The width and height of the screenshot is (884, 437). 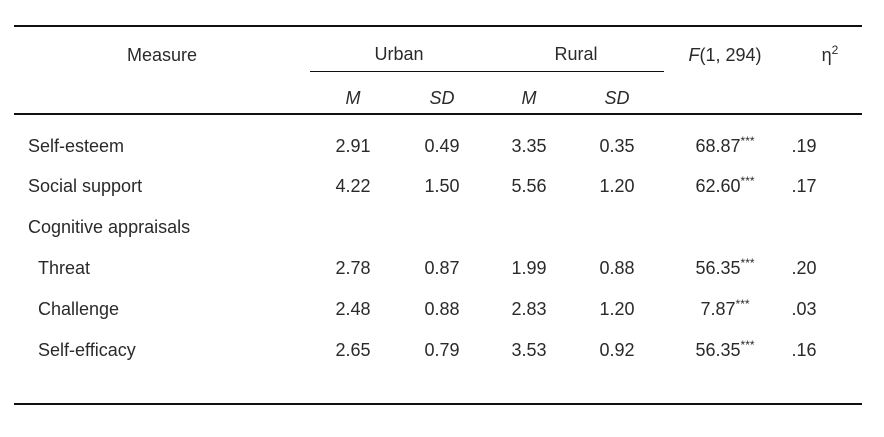 What do you see at coordinates (804, 186) in the screenshot?
I see `cell-eta-squared: .17` at bounding box center [804, 186].